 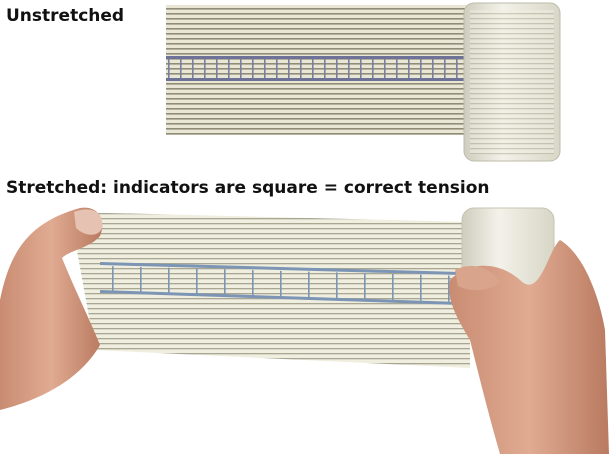 I want to click on left-hand, so click(x=51, y=308).